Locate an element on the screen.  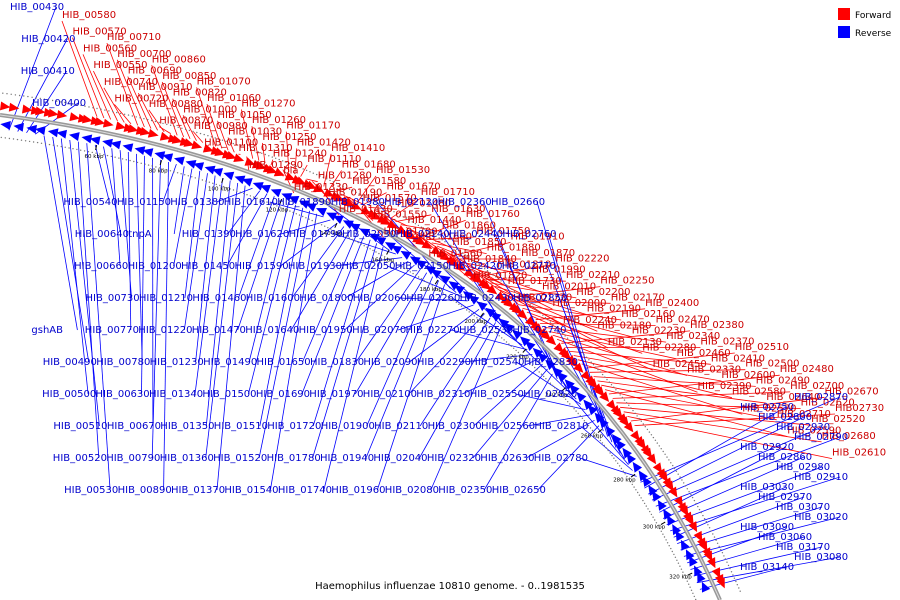
tick-label-220-kbp: 220 kbp is located at coordinates (517, 357).